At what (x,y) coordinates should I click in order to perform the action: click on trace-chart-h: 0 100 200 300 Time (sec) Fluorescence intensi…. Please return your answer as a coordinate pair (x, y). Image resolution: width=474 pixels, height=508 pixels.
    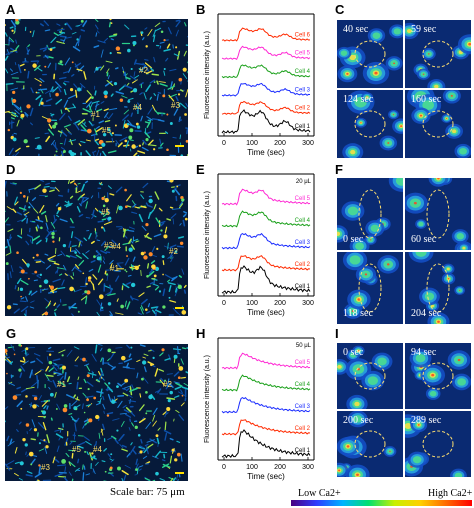
    Looking at the image, I should click on (259, 409).